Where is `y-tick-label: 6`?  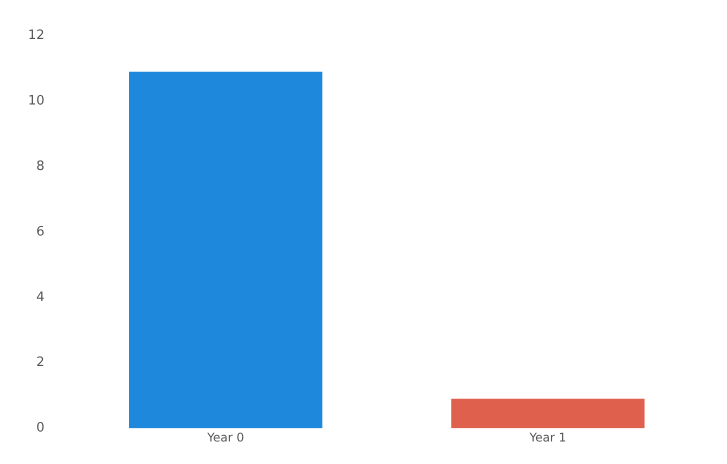 y-tick-label: 6 is located at coordinates (40, 232).